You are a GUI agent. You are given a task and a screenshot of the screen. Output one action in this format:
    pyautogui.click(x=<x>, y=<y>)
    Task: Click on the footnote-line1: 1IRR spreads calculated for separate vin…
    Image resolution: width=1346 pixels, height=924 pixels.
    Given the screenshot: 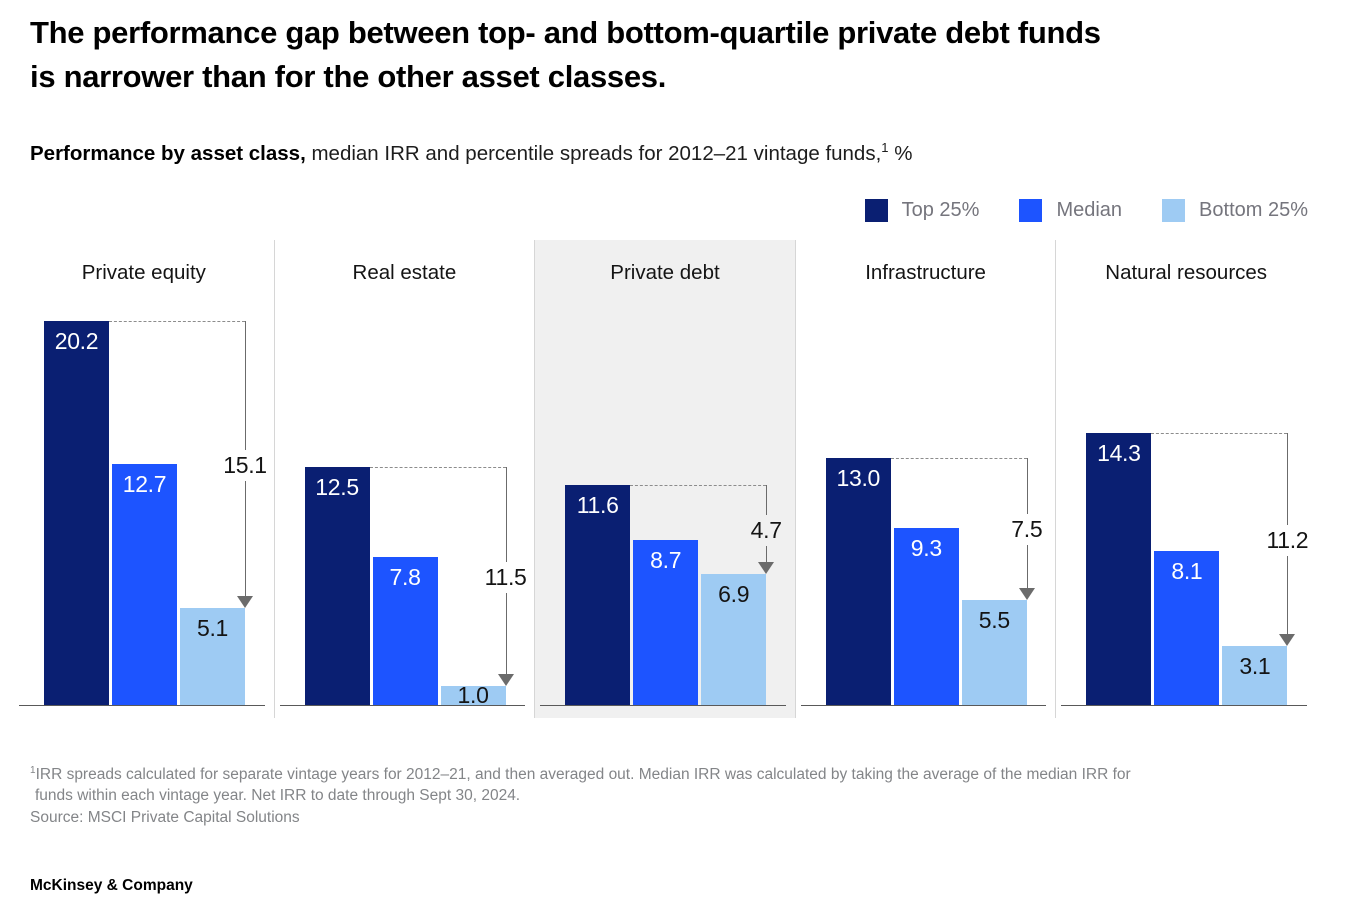 What is the action you would take?
    pyautogui.click(x=580, y=774)
    